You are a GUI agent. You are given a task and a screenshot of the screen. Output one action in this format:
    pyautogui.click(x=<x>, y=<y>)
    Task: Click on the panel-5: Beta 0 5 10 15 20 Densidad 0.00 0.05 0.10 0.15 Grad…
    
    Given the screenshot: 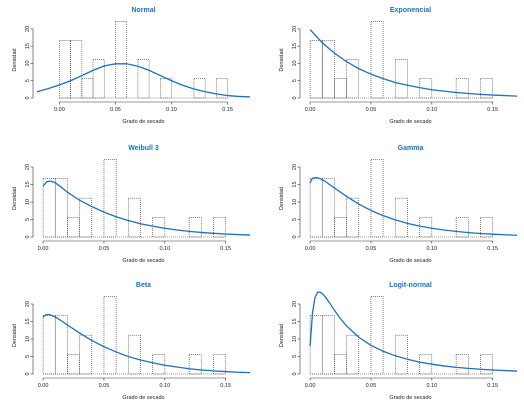 What is the action you would take?
    pyautogui.click(x=131, y=341)
    